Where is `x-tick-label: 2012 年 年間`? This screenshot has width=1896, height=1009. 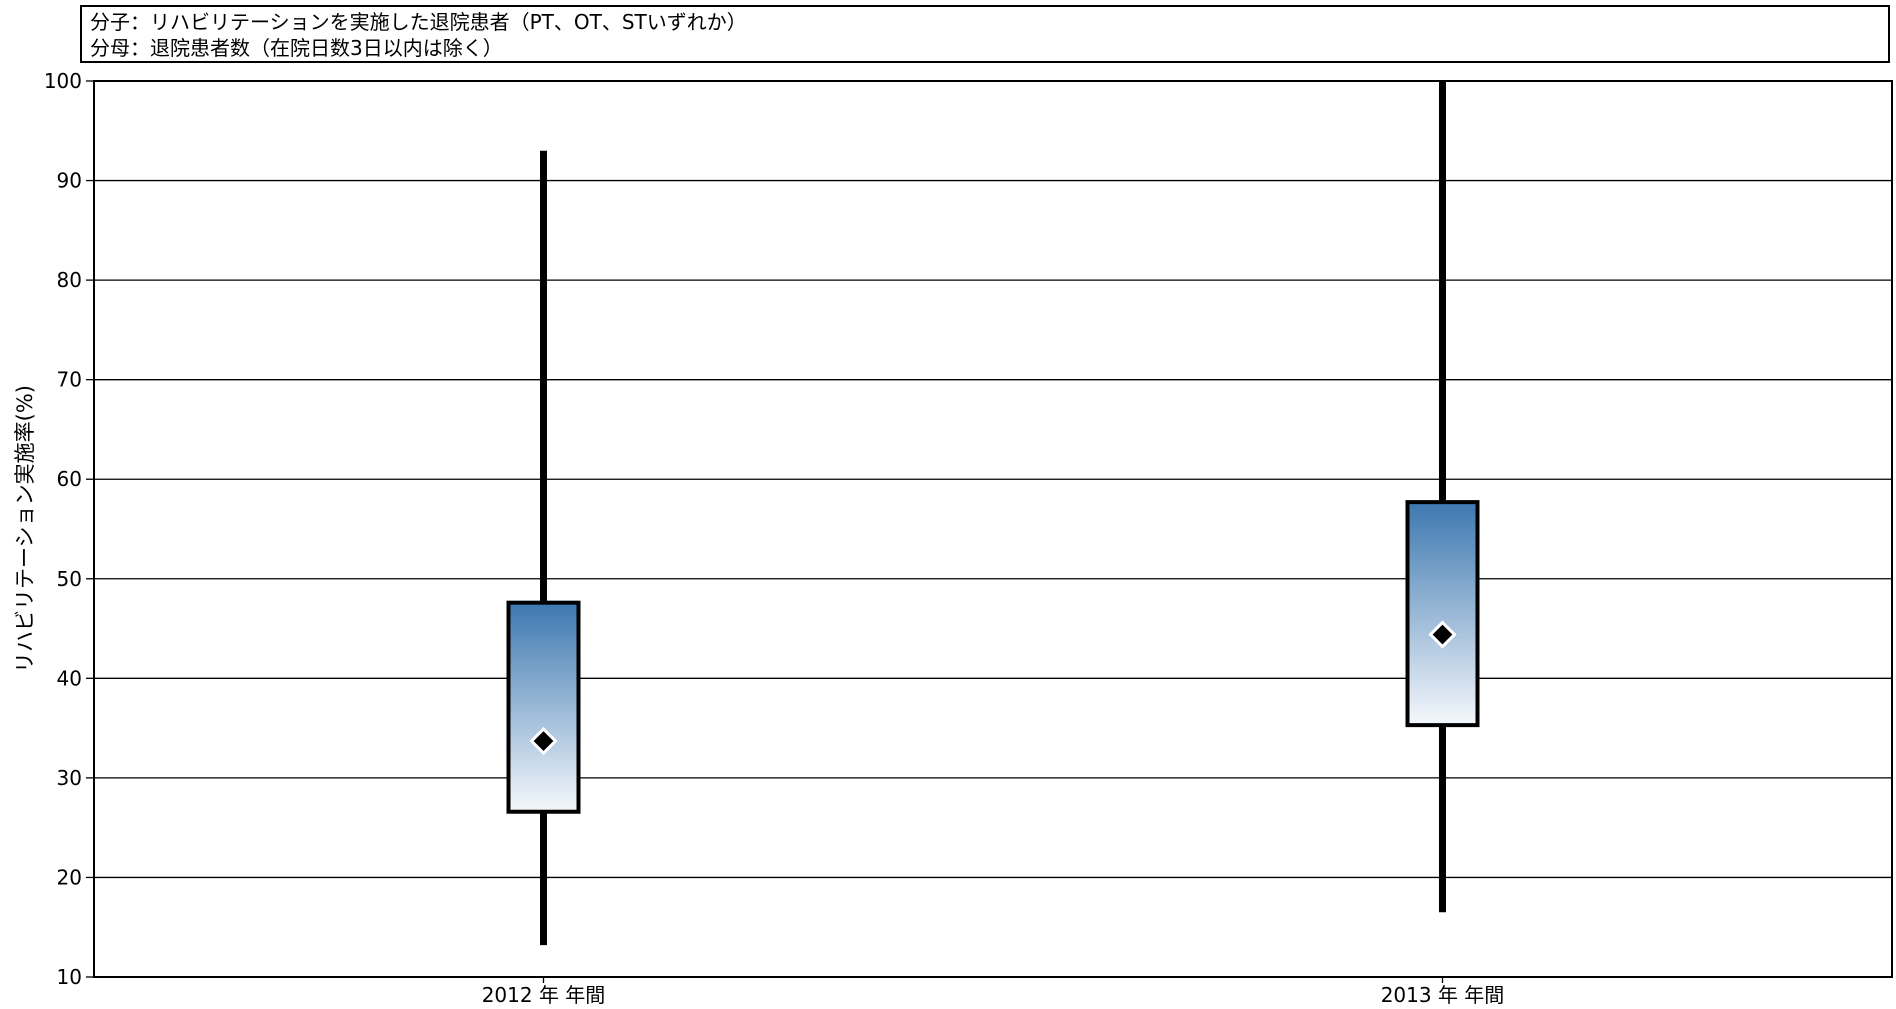
x-tick-label: 2012 年 年間 is located at coordinates (544, 995).